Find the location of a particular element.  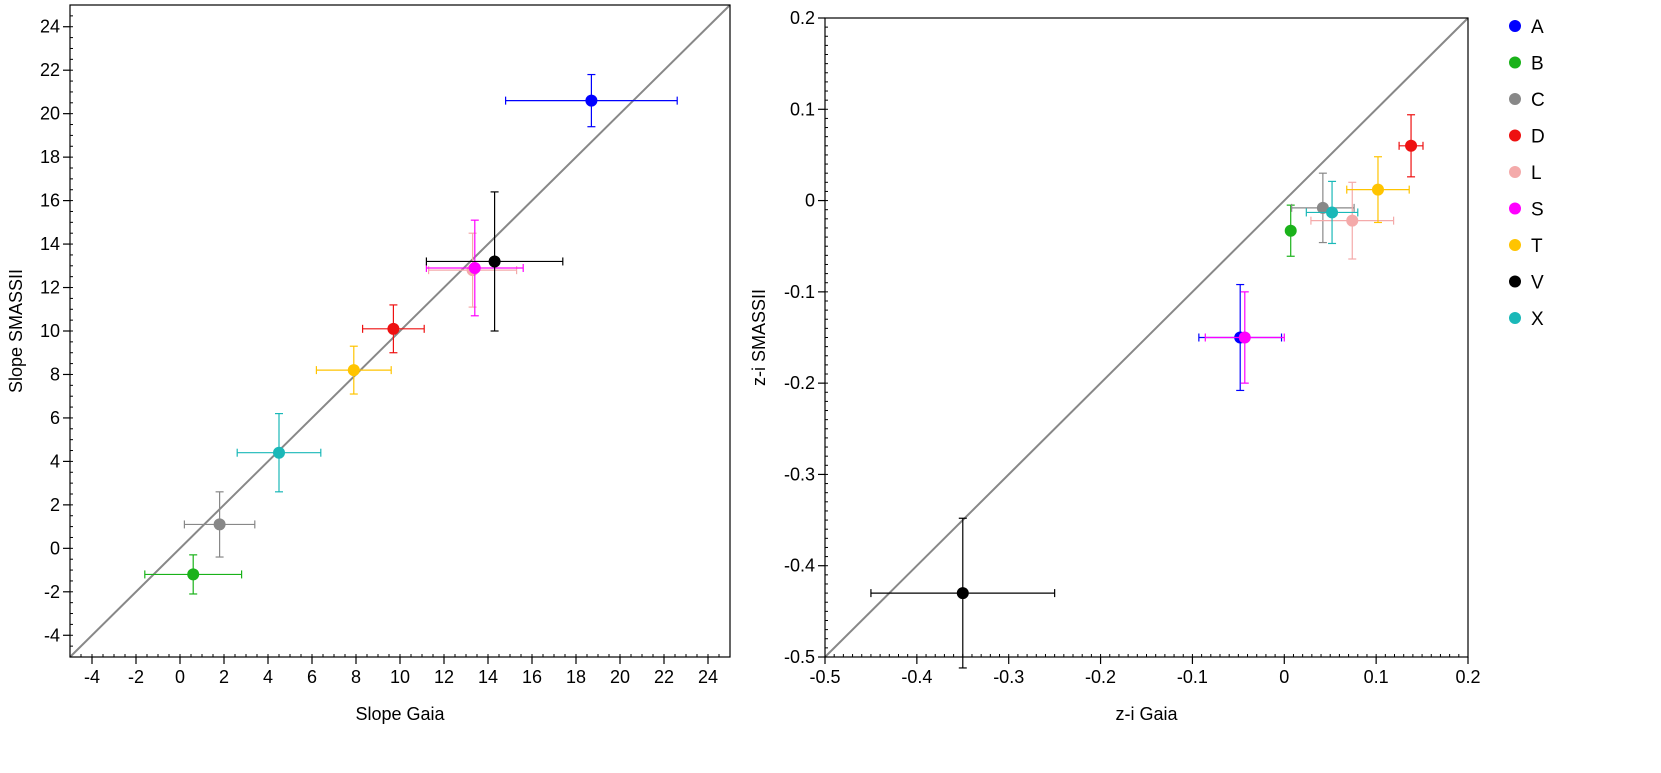

y-tick-label: 12 is located at coordinates (50, 288).